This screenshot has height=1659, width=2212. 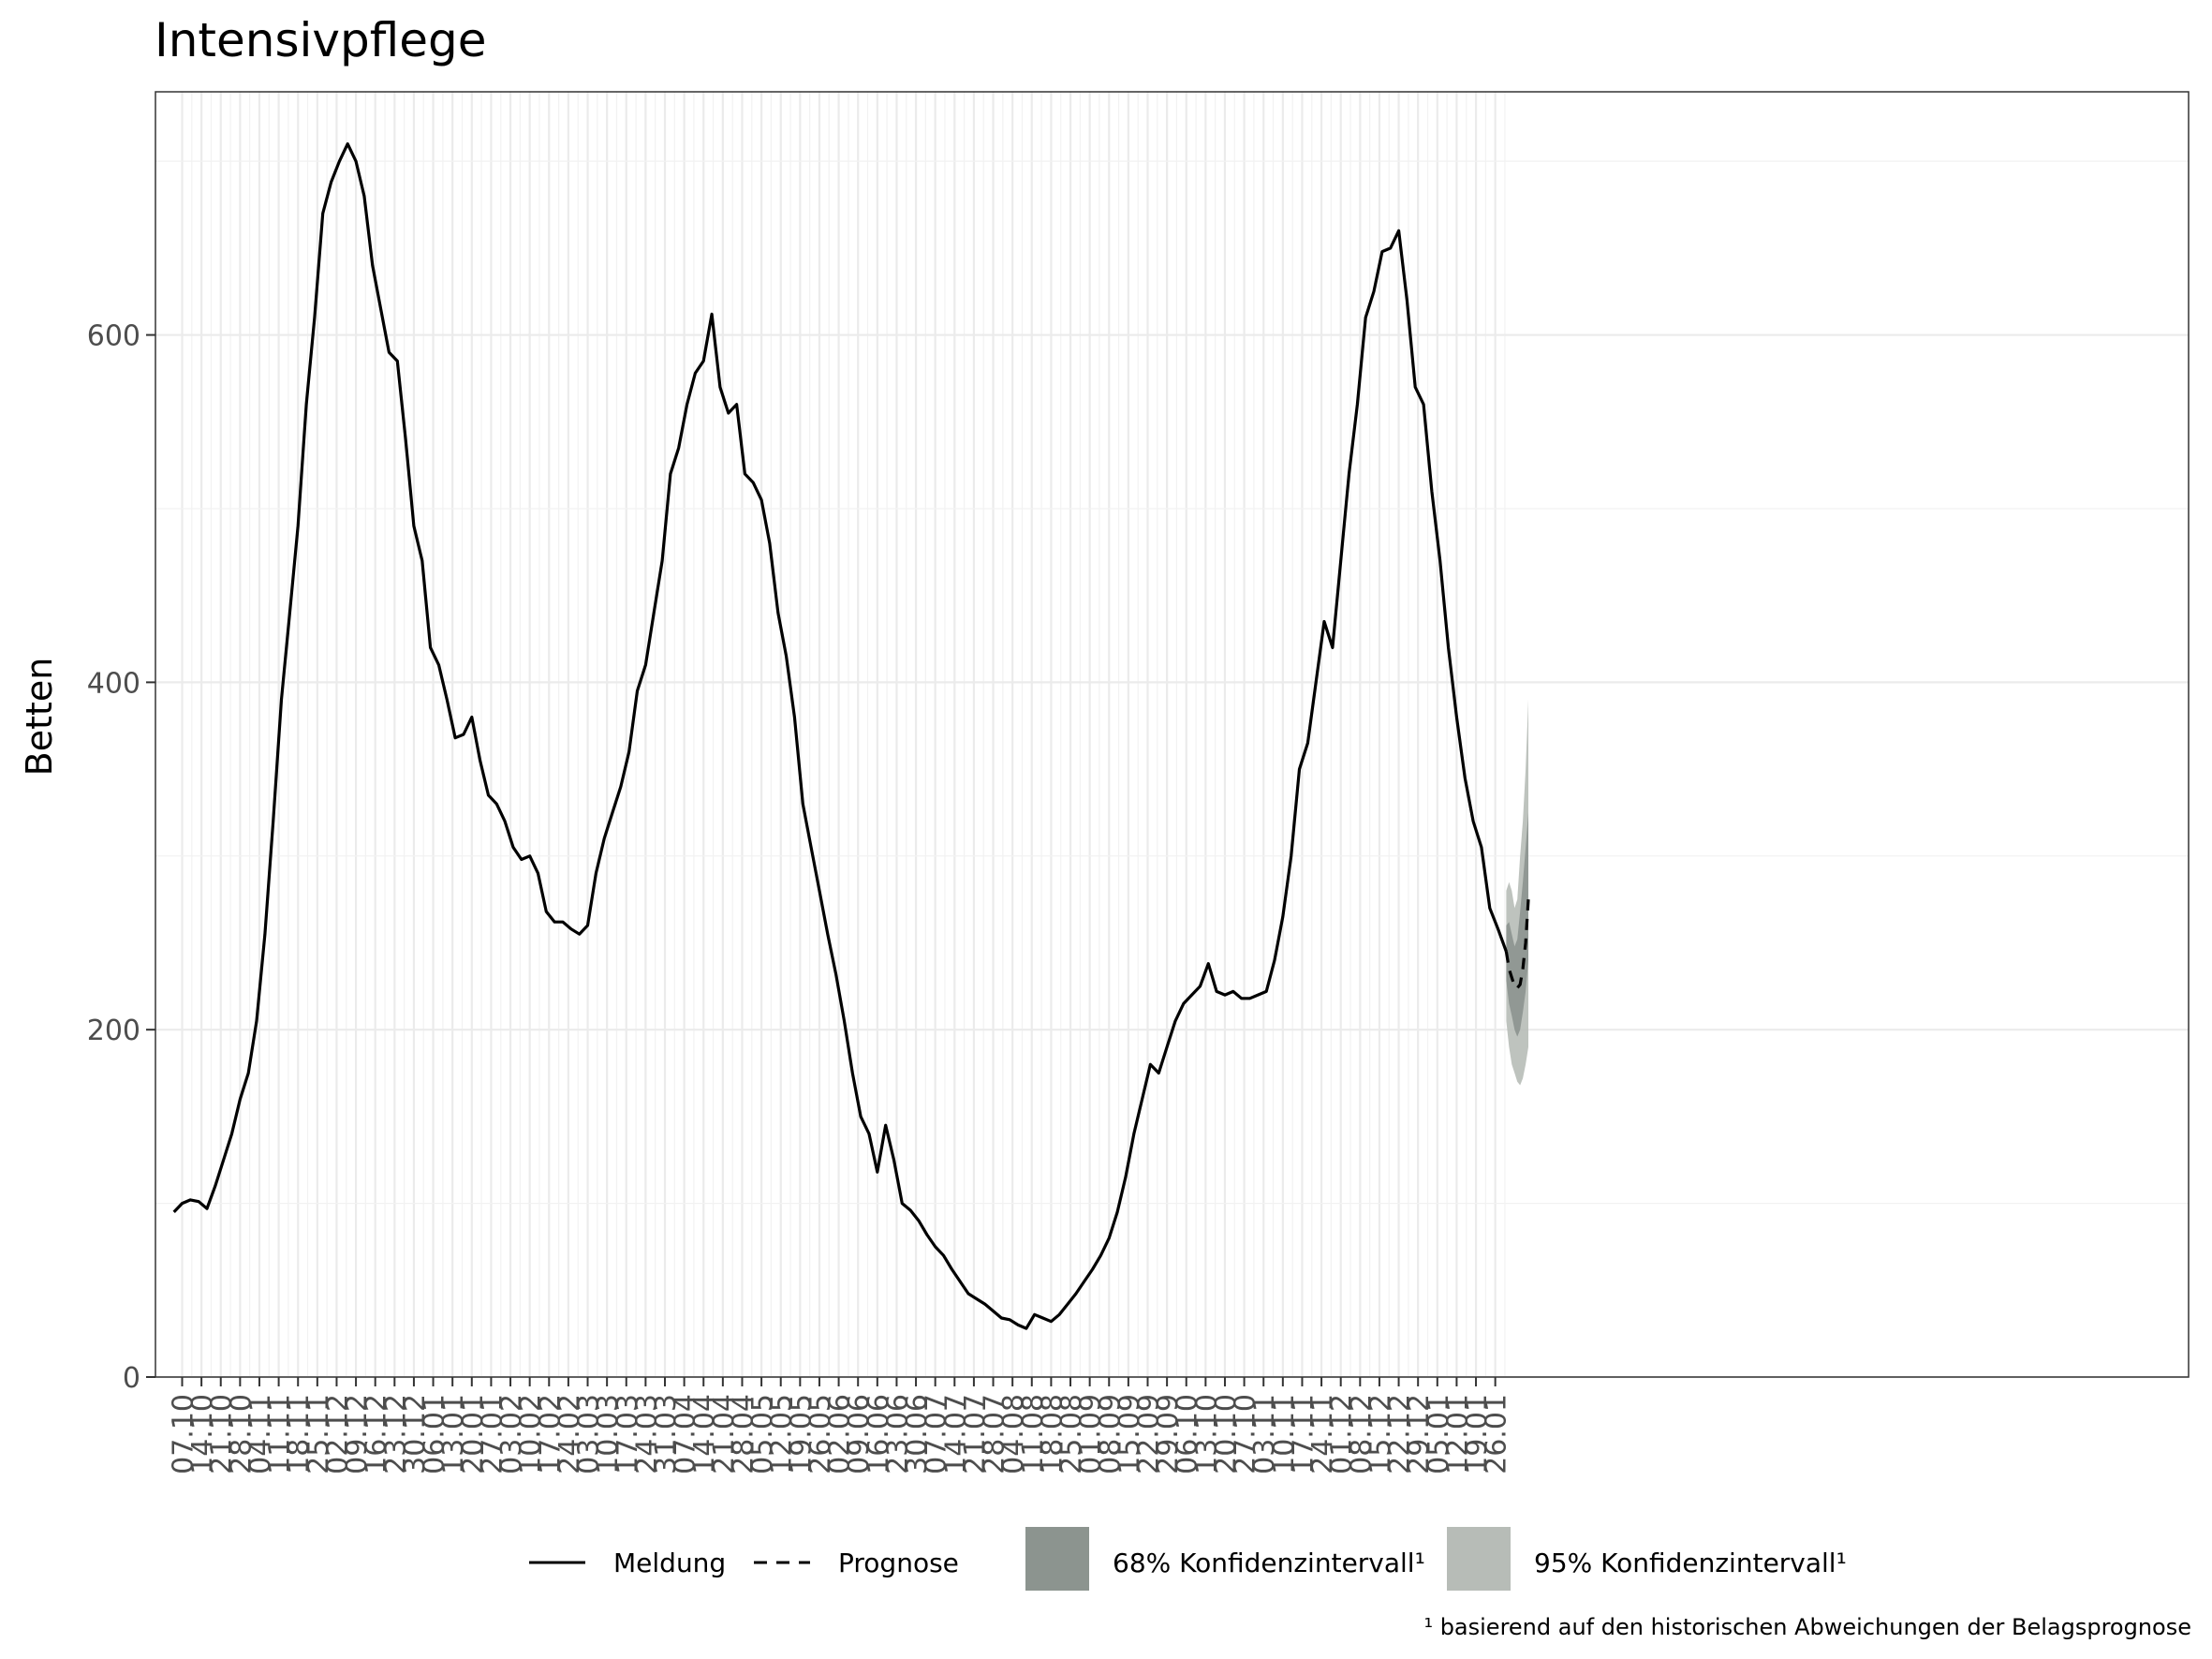 I want to click on x-tick-label: 23.12, so click(x=395, y=1434).